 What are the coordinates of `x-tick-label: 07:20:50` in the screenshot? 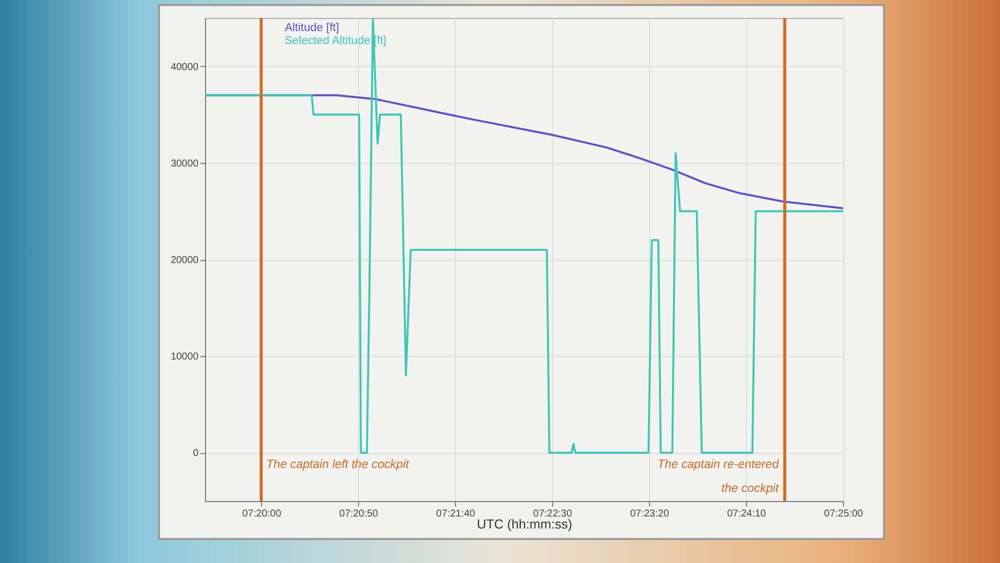 It's located at (359, 514).